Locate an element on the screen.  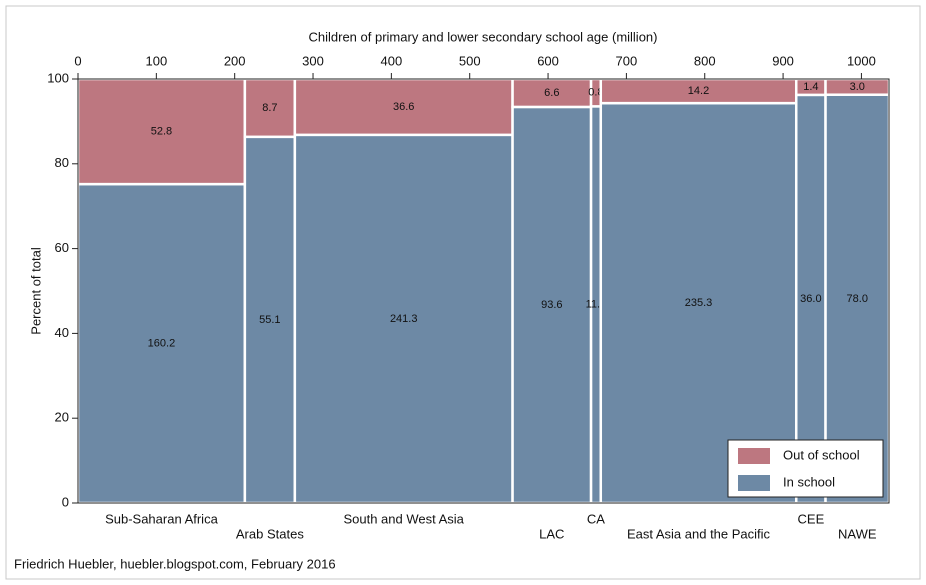
value-label: 14.2 is located at coordinates (698, 91).